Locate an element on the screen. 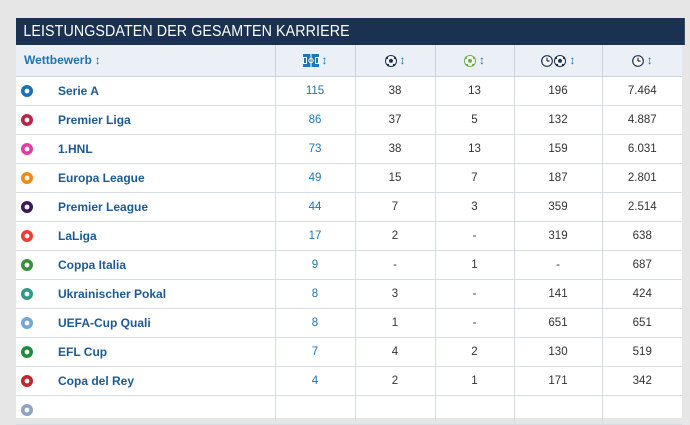 The width and height of the screenshot is (690, 425). table-header-row: Wettbewerb ↕ ↕ is located at coordinates (349, 61).